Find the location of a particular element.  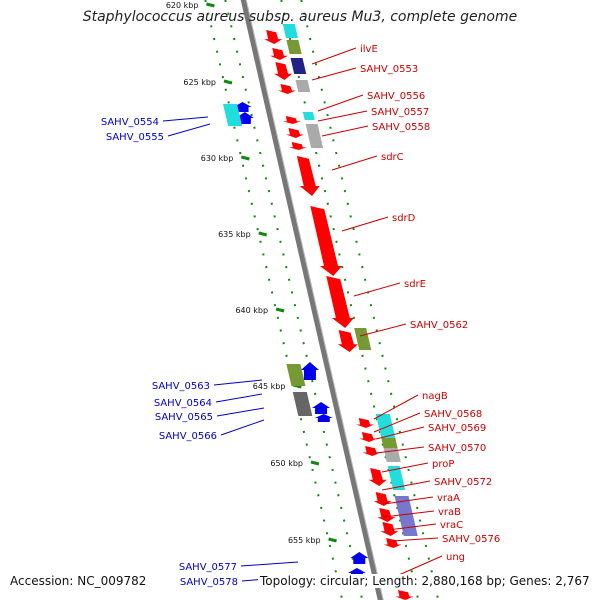

forward-gene-label: ilvE is located at coordinates (369, 49).